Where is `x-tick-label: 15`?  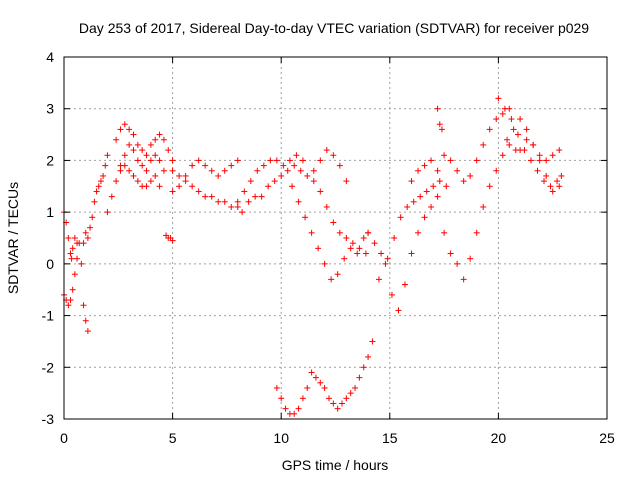 x-tick-label: 15 is located at coordinates (390, 438).